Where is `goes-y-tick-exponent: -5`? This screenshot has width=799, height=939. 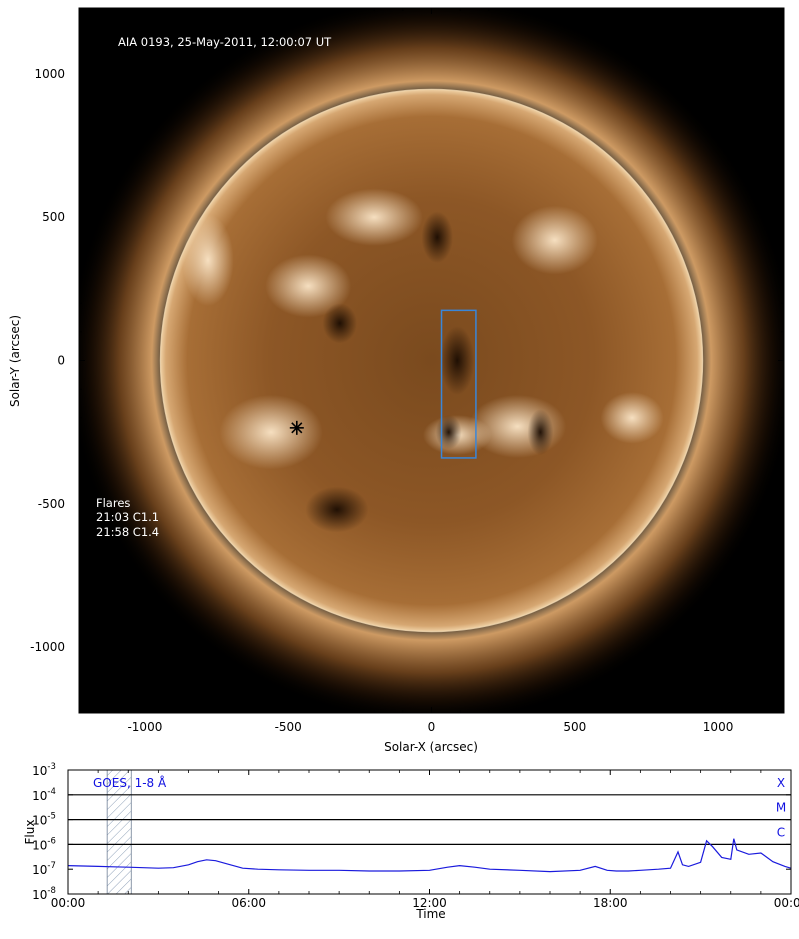
goes-y-tick-exponent: -5 is located at coordinates (51, 817).